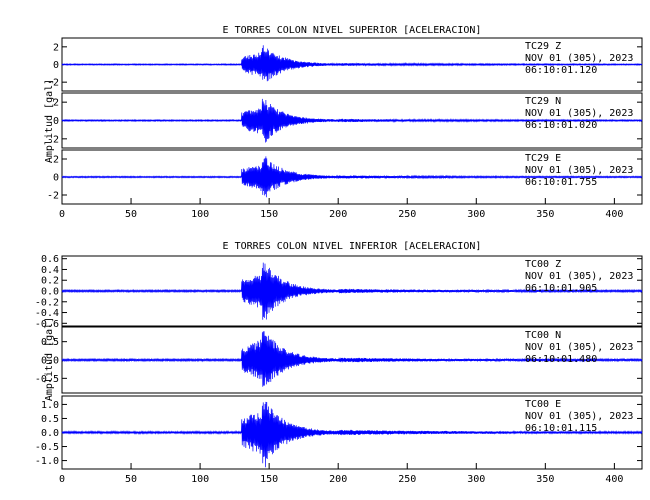  I want to click on y-tick-label: -0.6, so click(47, 324).